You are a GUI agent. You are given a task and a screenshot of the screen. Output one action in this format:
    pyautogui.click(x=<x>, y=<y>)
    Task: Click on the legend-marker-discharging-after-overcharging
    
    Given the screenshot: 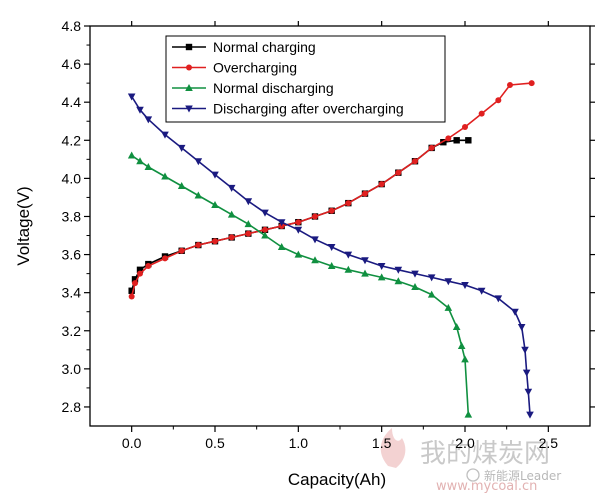 What is the action you would take?
    pyautogui.click(x=189, y=109)
    